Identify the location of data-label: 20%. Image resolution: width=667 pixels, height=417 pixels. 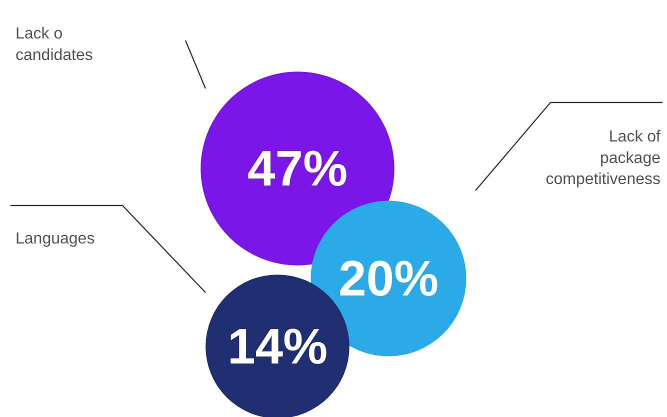
(388, 278).